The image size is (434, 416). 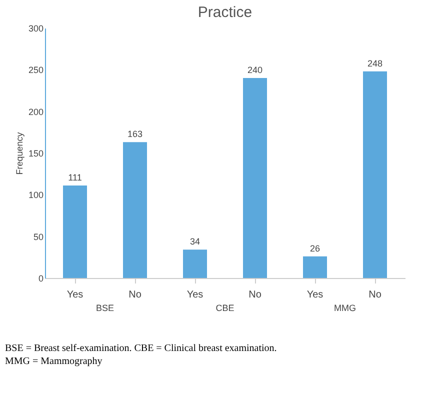 I want to click on chart-title: Practice, so click(x=225, y=12).